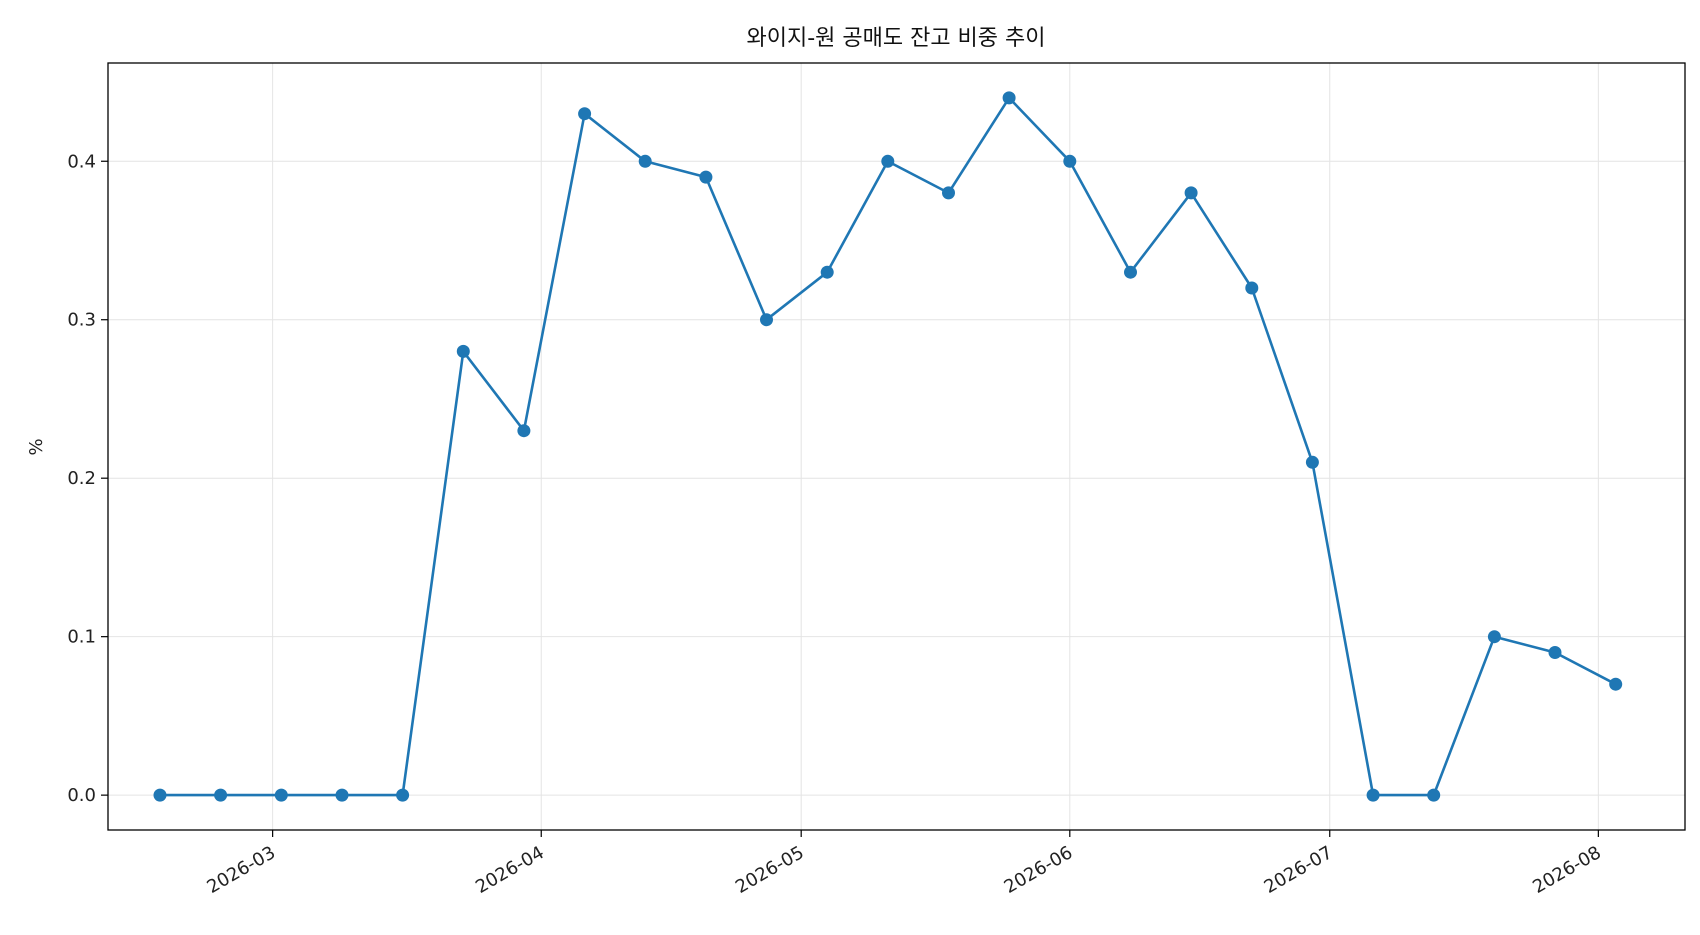  Describe the element at coordinates (81, 320) in the screenshot. I see `y-tick-label: 0.3` at that location.